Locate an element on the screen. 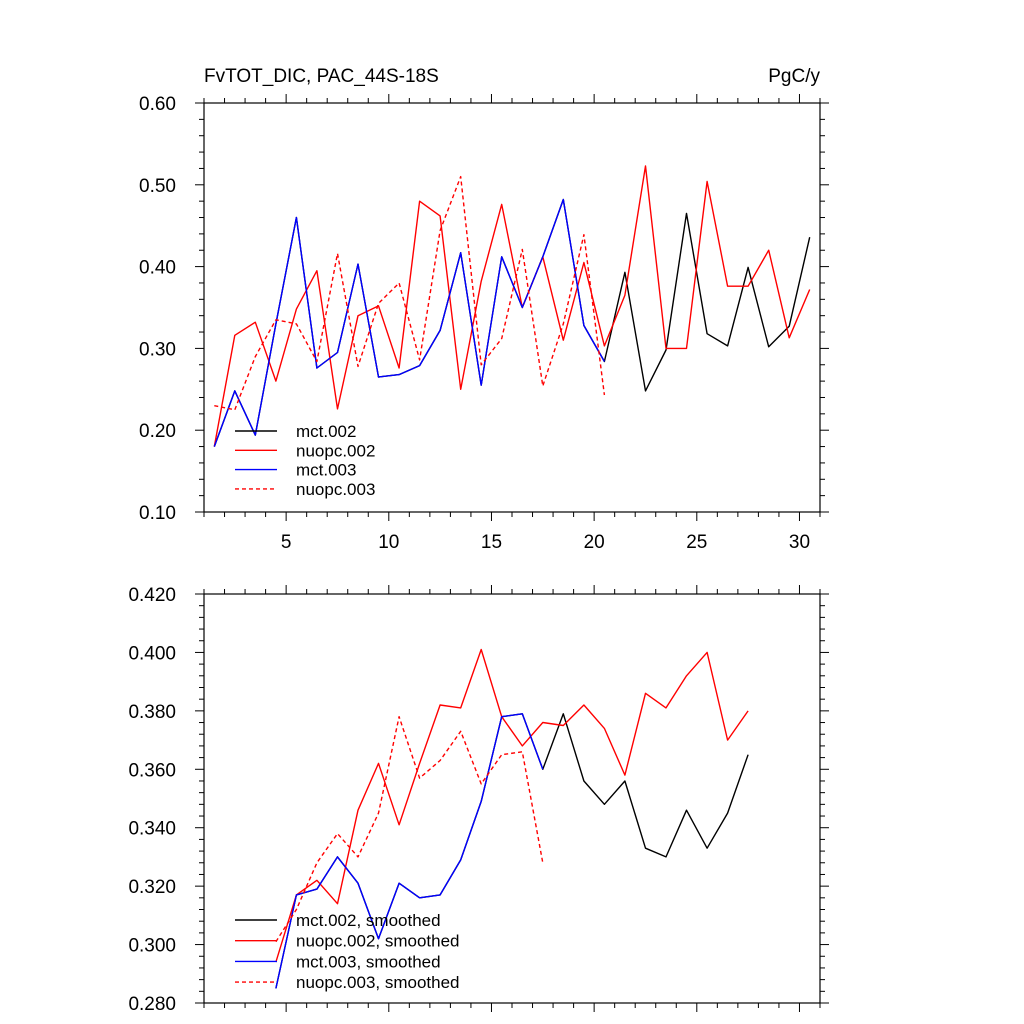 Image resolution: width=1024 pixels, height=1024 pixels. units-label: PgC/y is located at coordinates (794, 76).